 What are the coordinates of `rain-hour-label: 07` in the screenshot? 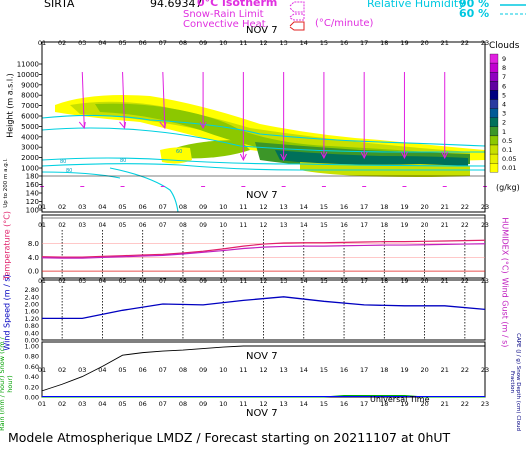 It's located at (163, 370).